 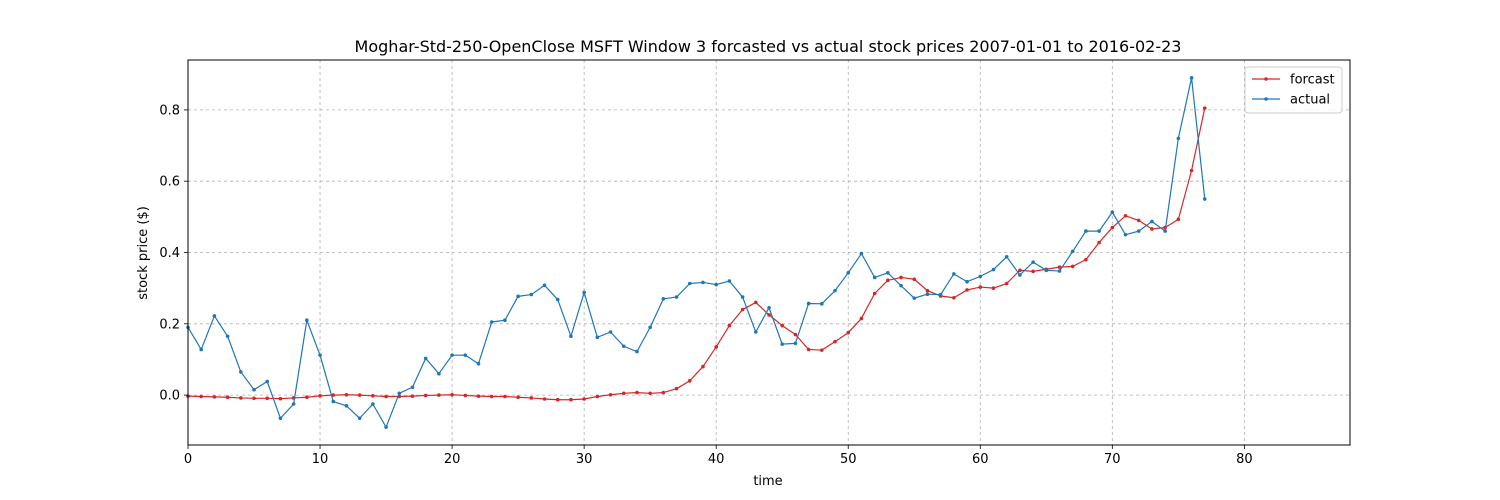 I want to click on legend-label-forcast: forcast, so click(x=1312, y=80).